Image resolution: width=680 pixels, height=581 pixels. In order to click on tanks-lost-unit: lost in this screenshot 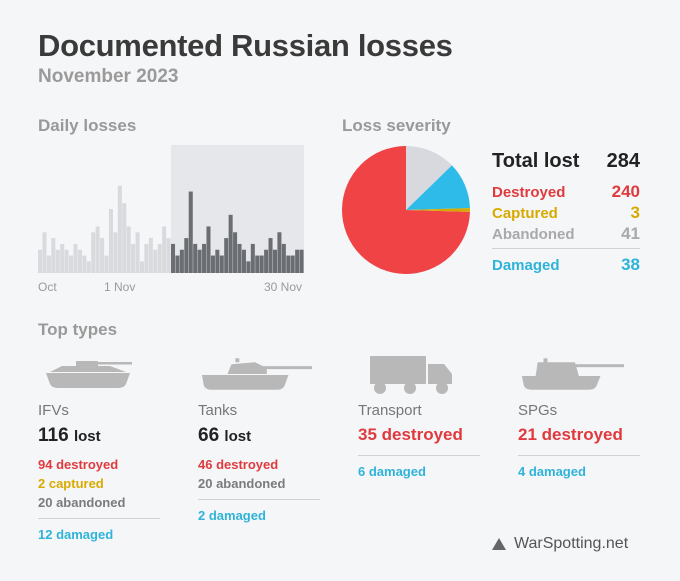, I will do `click(238, 436)`.